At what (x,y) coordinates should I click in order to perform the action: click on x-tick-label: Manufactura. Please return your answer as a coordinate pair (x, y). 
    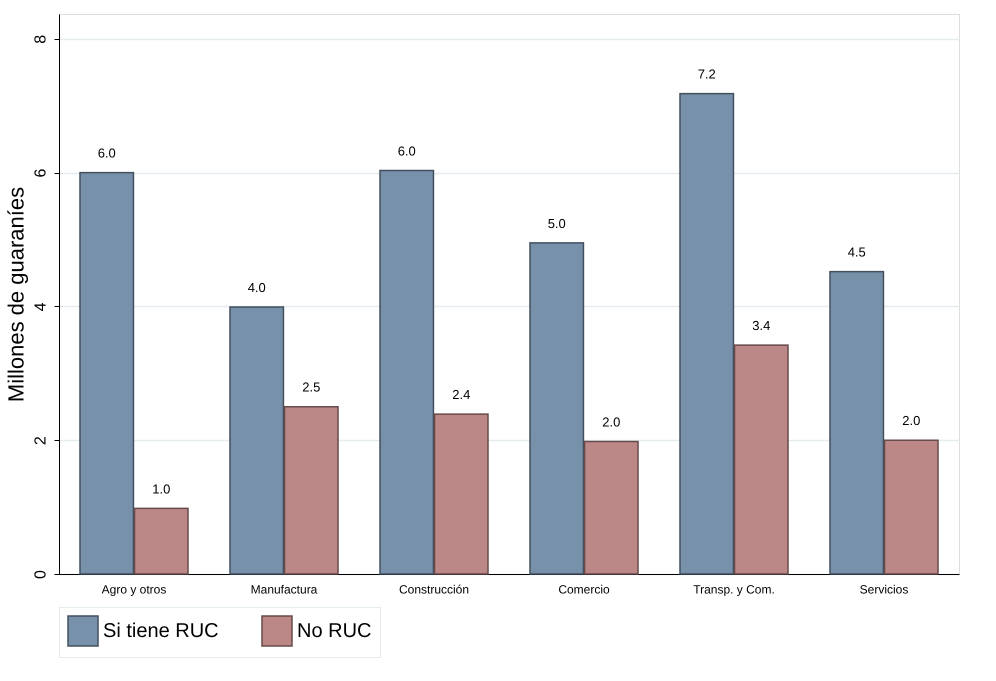
    Looking at the image, I should click on (284, 589).